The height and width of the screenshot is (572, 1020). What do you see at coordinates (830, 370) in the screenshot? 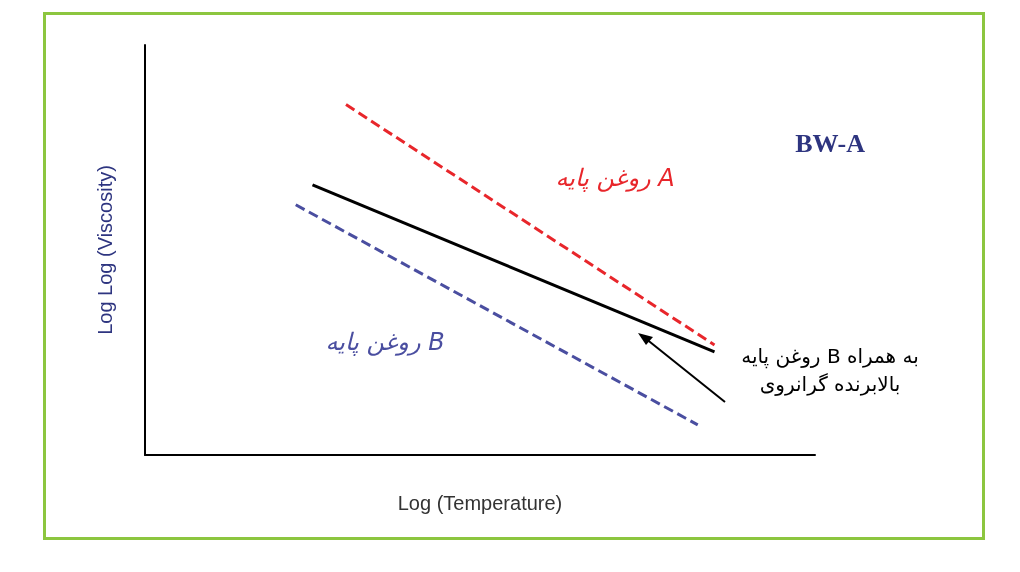
I see `series-label: روغن پایه B به همراه بالابرنده گرانروی` at bounding box center [830, 370].